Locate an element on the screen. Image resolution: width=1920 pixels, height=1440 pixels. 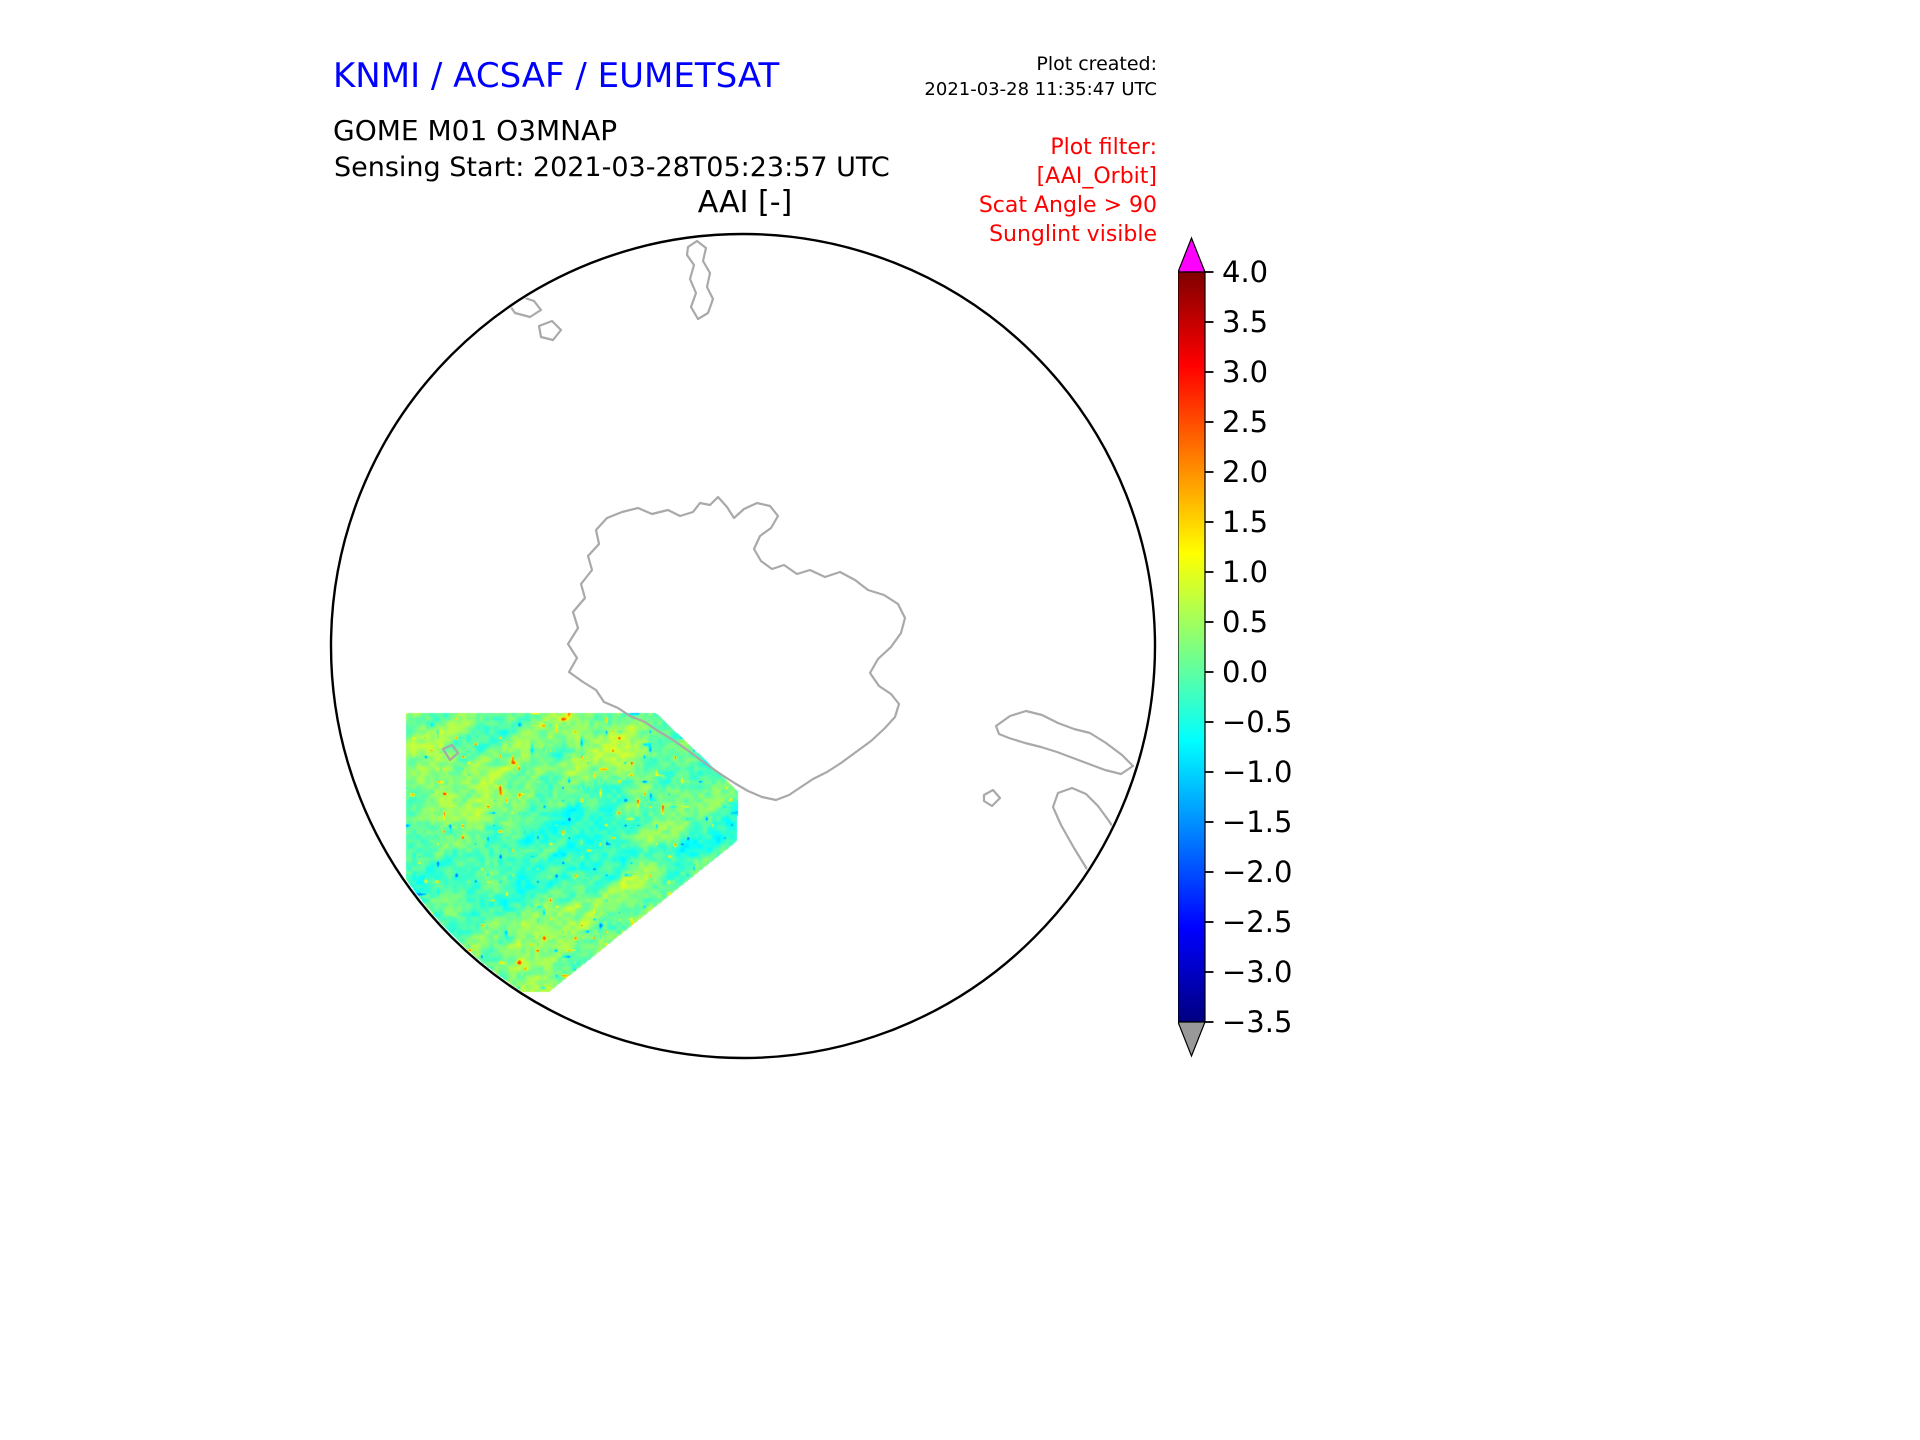
colorbar-tick-label: 1.0 is located at coordinates (1245, 572).